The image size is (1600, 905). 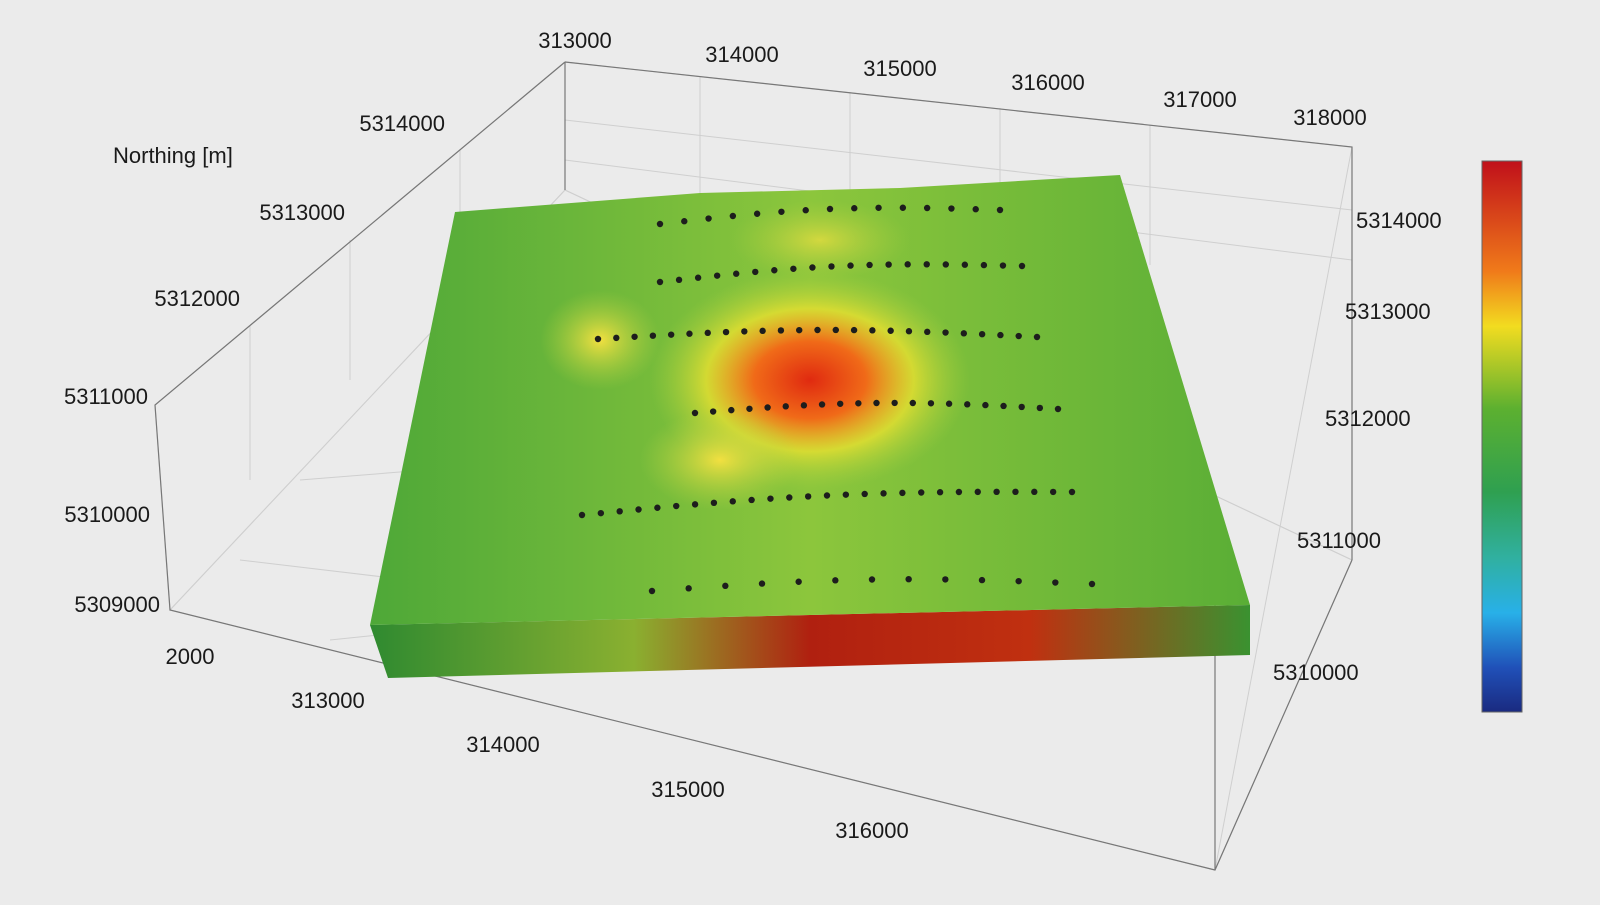 What do you see at coordinates (574, 40) in the screenshot?
I see `tick-label: 313000` at bounding box center [574, 40].